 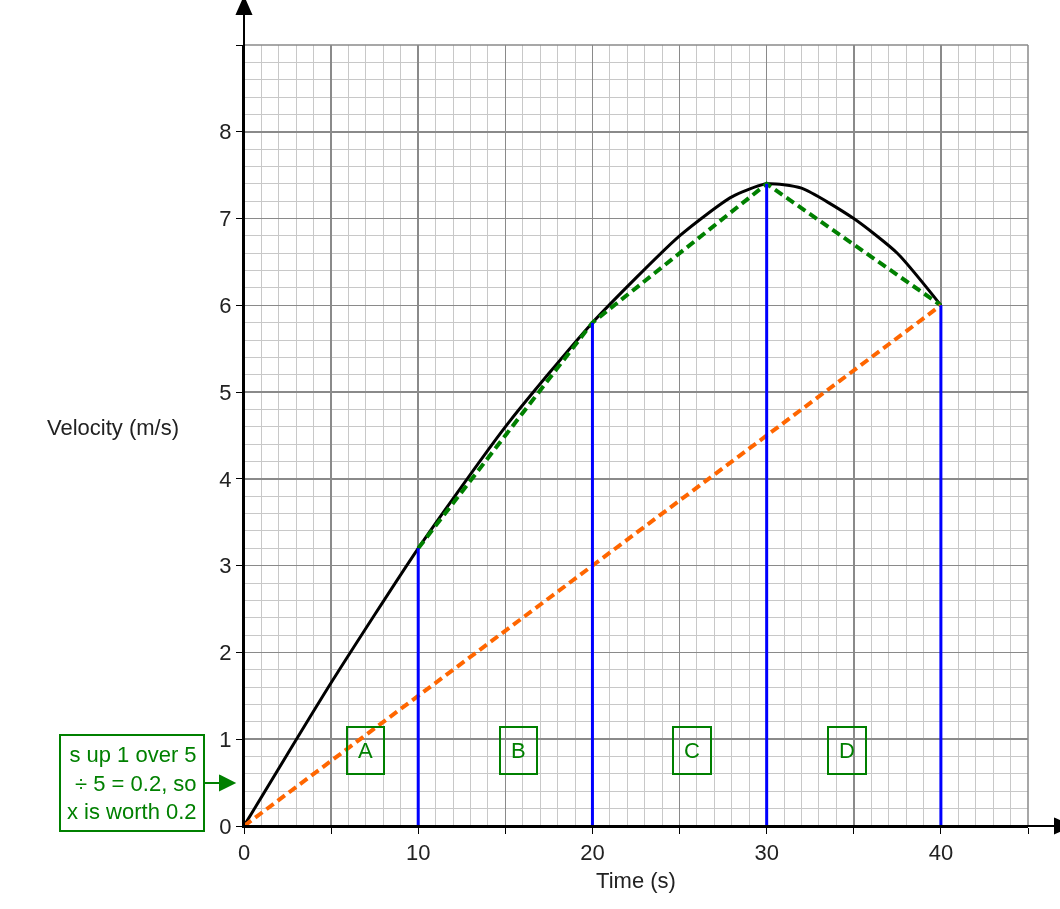 What do you see at coordinates (225, 479) in the screenshot?
I see `y-tick-label: 4` at bounding box center [225, 479].